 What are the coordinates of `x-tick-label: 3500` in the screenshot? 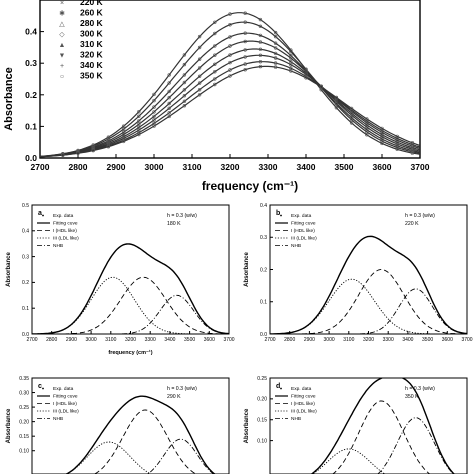 It's located at (427, 340).